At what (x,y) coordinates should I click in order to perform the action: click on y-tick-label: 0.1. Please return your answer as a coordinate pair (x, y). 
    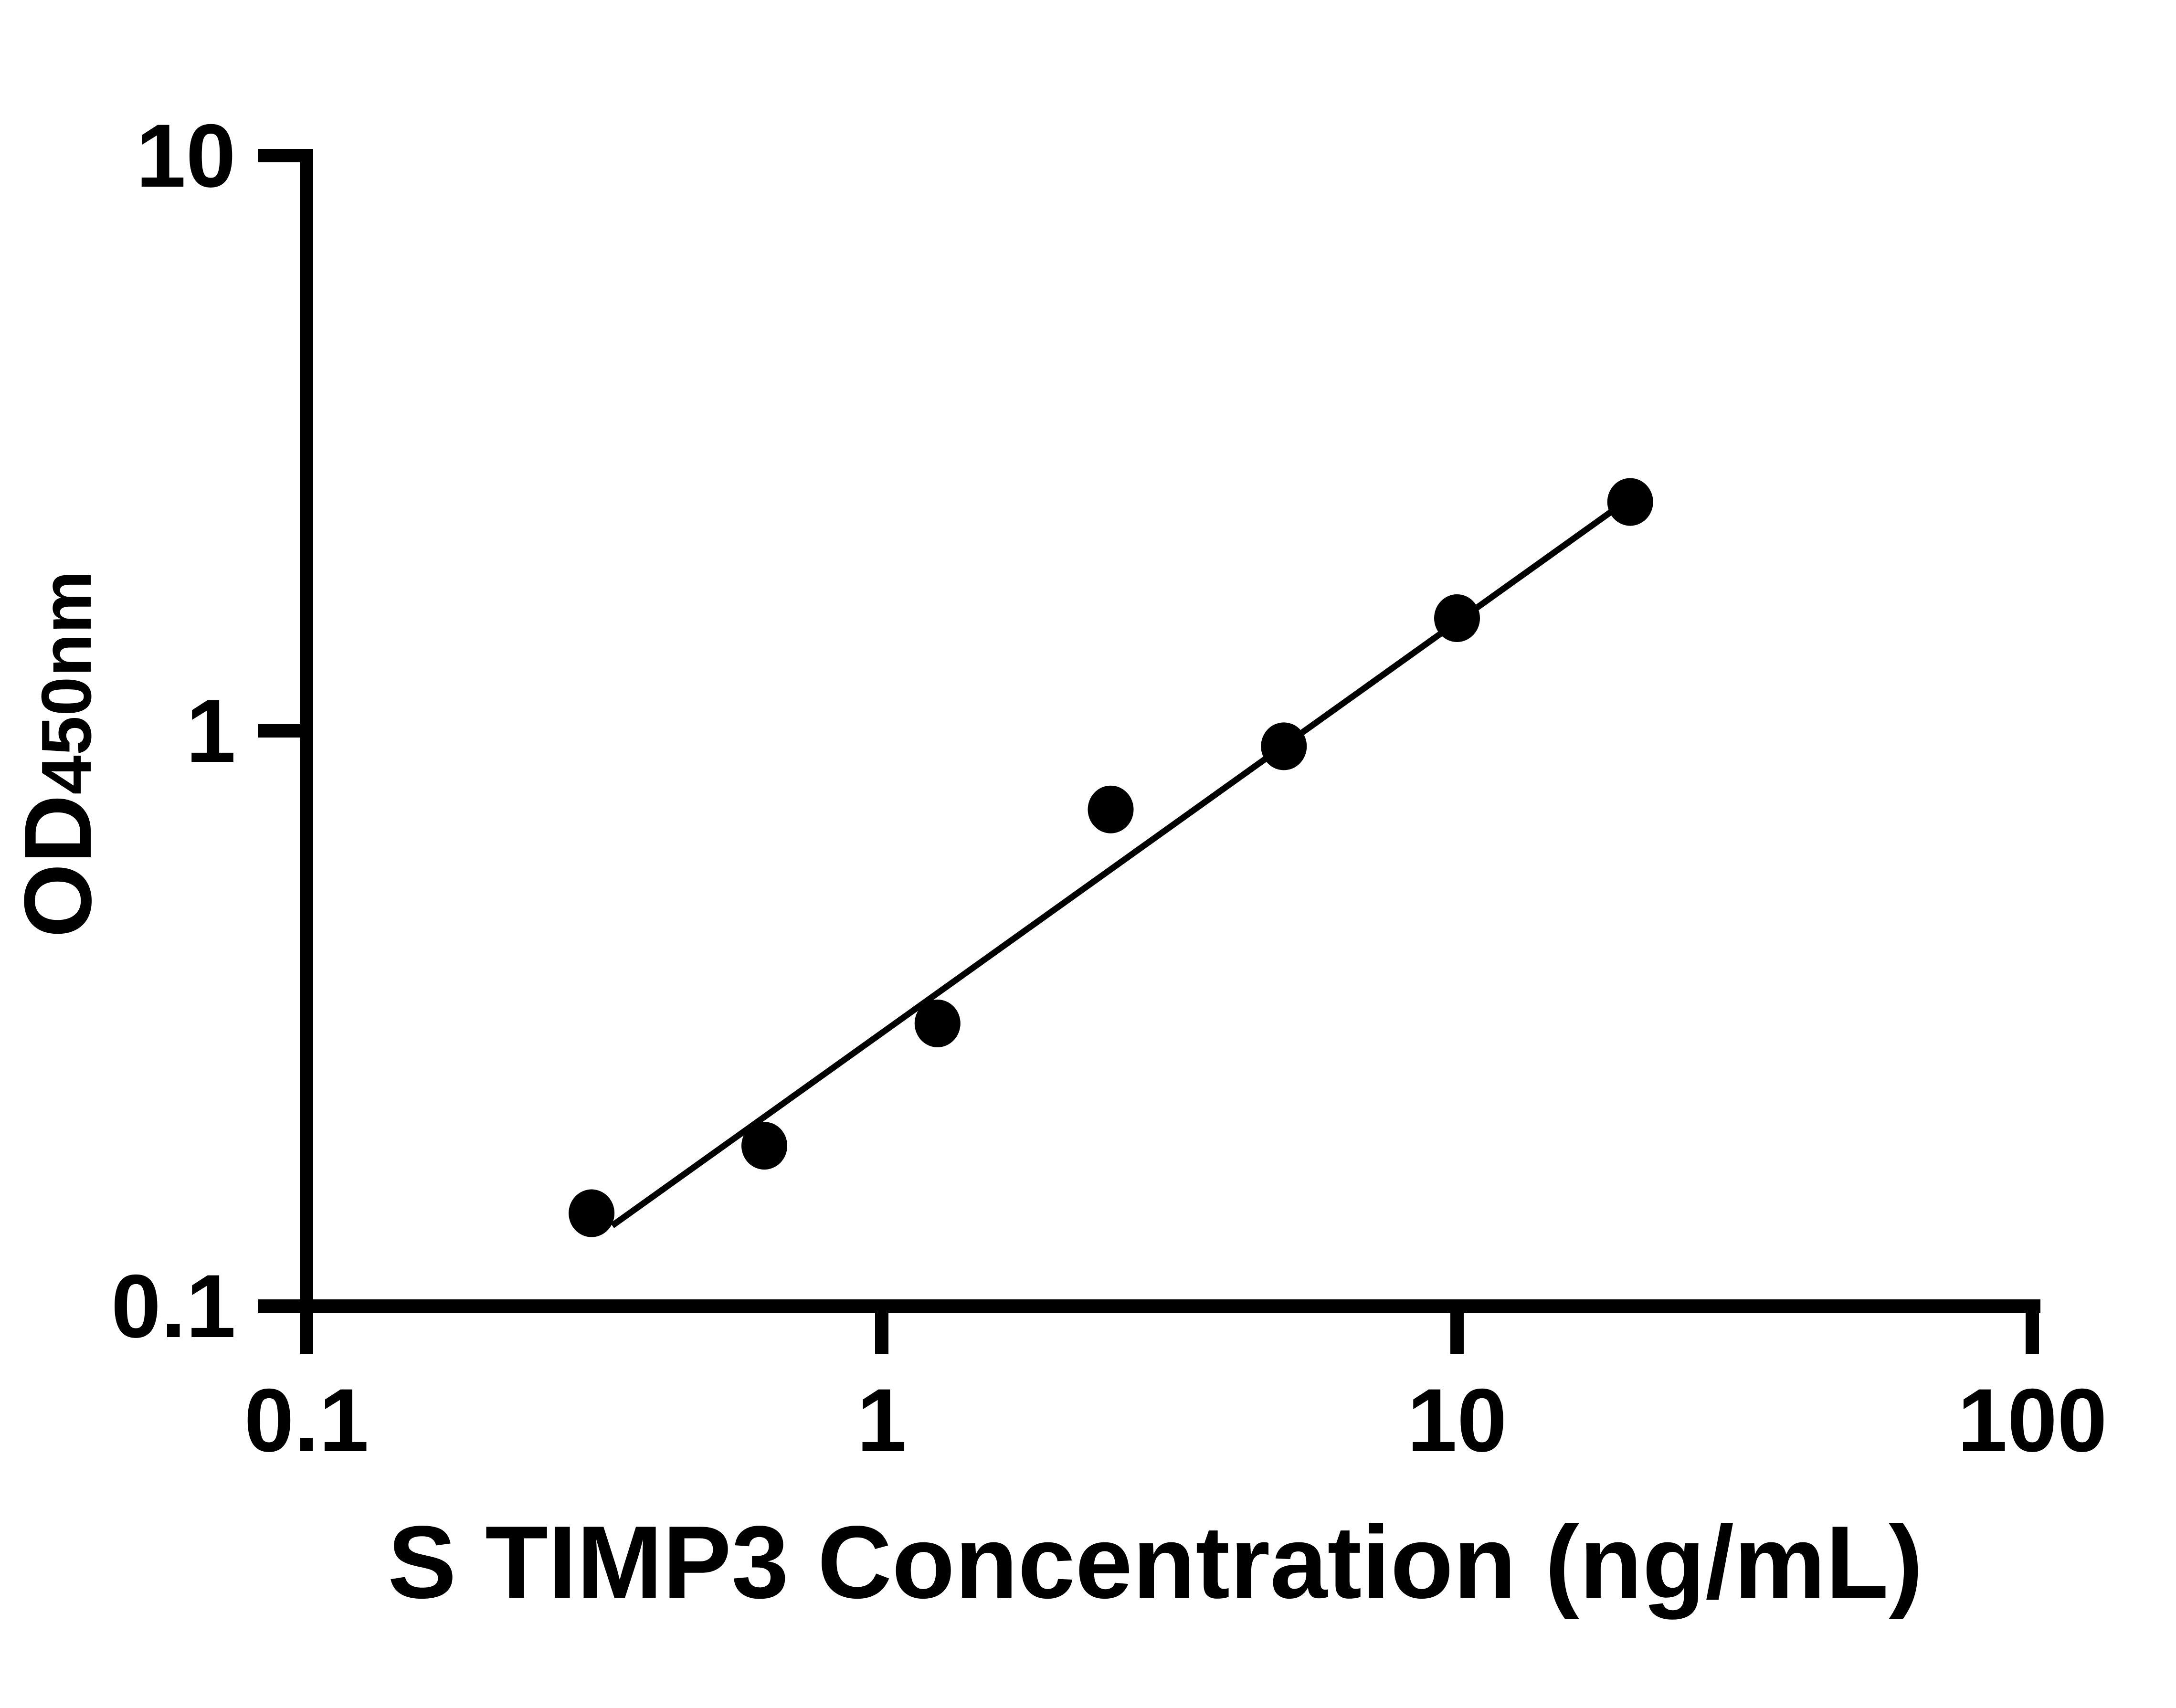
    Looking at the image, I should click on (173, 1306).